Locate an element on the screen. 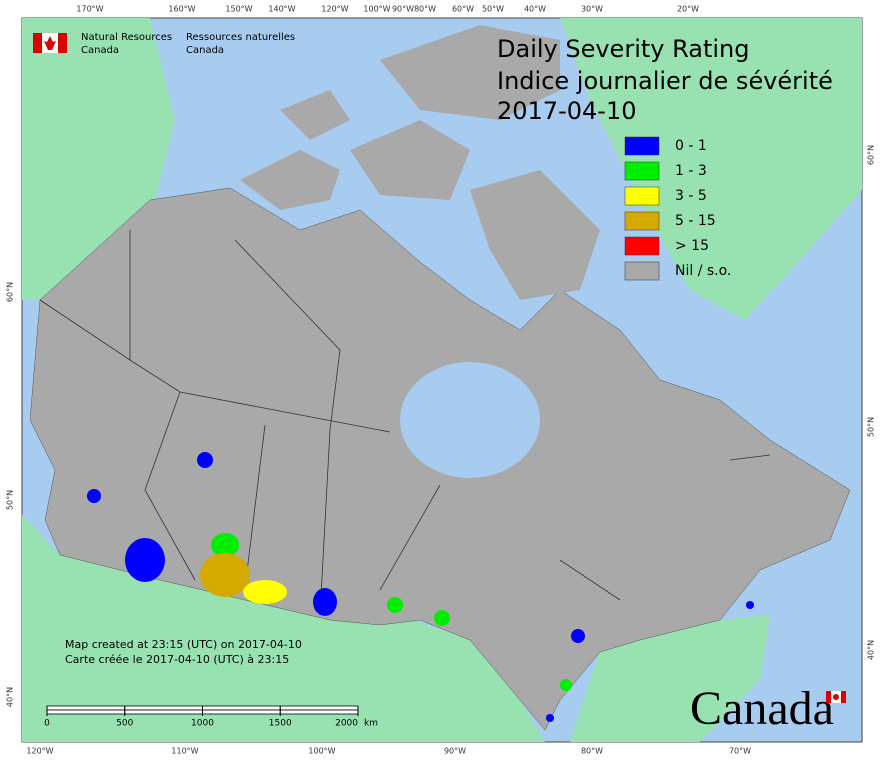 The image size is (880, 760). footer: Carte créée le 2017-04-10 (UTC) à 23:15 is located at coordinates (177, 659).